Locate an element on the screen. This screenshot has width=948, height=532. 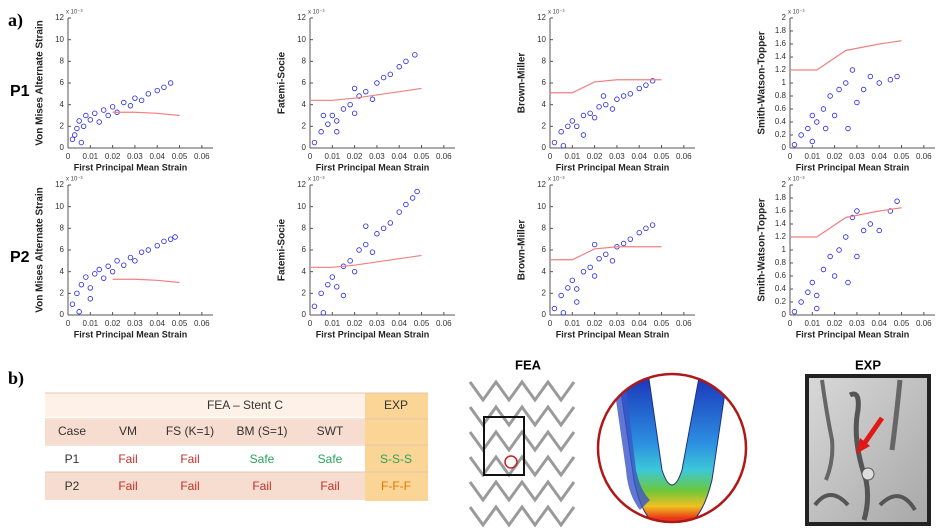
table-group-header: FEA – Stent C is located at coordinates (245, 405).